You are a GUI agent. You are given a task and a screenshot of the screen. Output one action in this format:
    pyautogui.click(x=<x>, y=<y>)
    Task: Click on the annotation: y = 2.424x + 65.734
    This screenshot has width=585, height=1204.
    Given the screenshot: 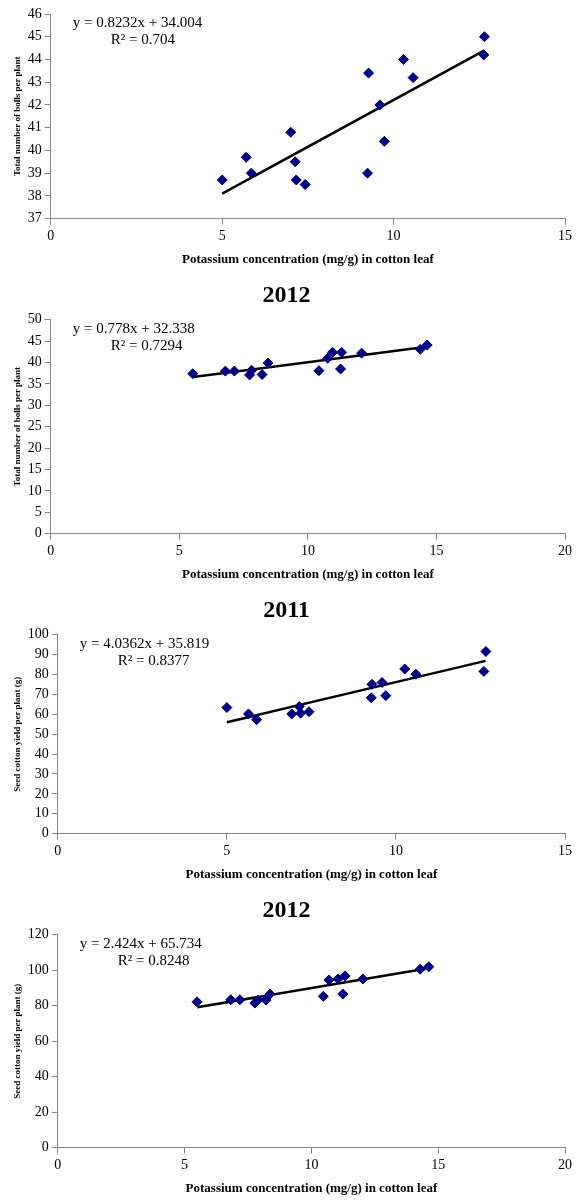 What is the action you would take?
    pyautogui.click(x=141, y=943)
    